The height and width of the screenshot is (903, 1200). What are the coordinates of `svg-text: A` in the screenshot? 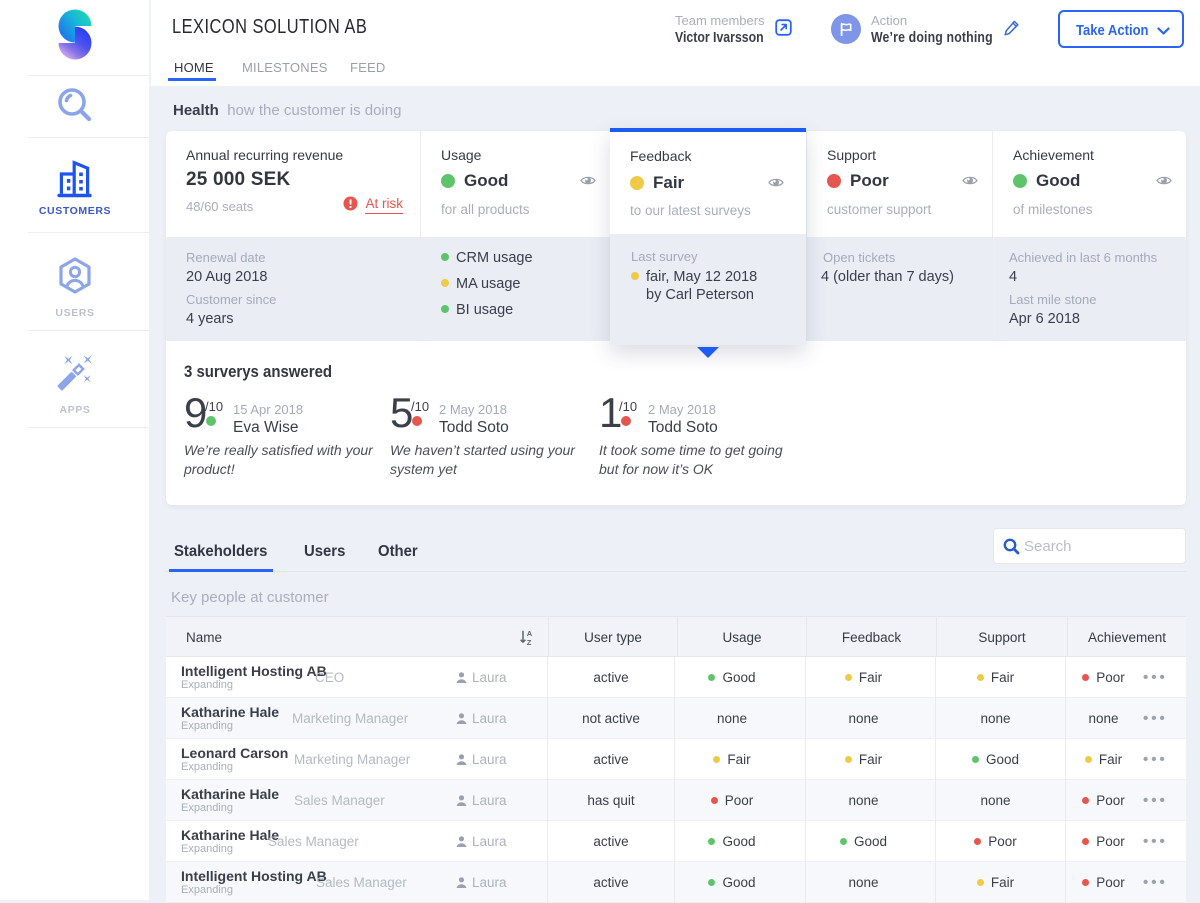 It's located at (530, 633).